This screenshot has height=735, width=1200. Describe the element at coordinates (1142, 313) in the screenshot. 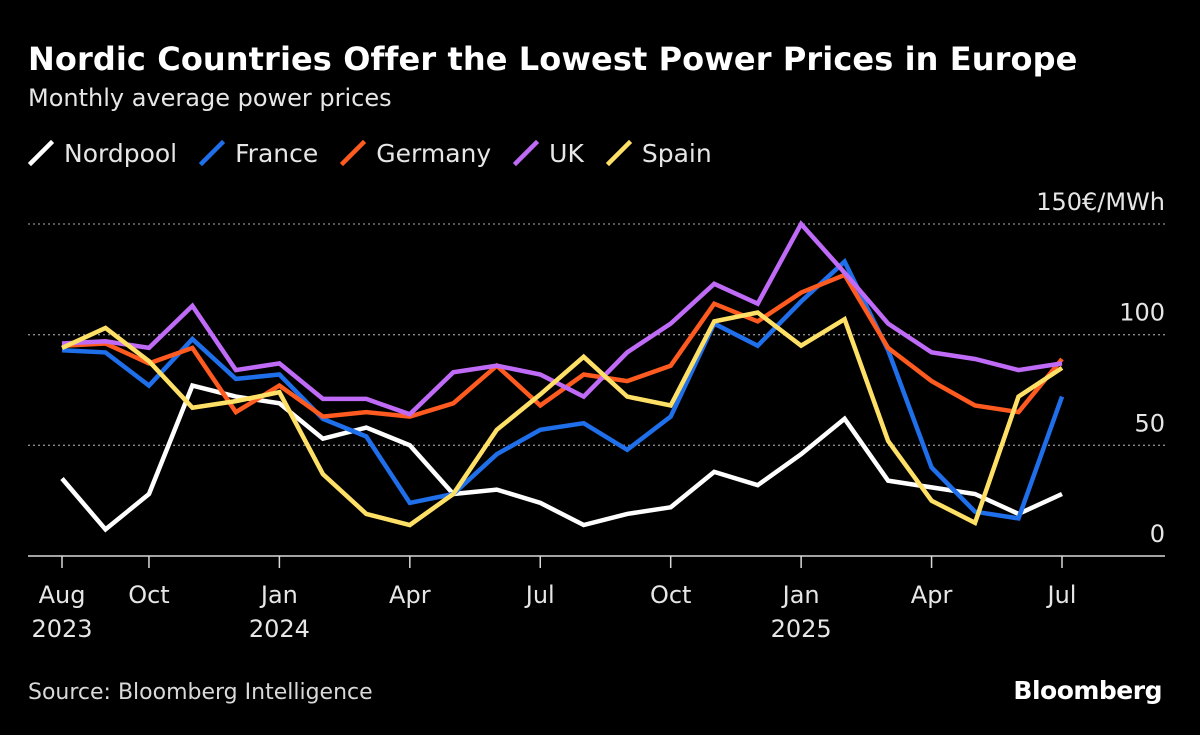

I see `y-tick-label-100: 100` at that location.